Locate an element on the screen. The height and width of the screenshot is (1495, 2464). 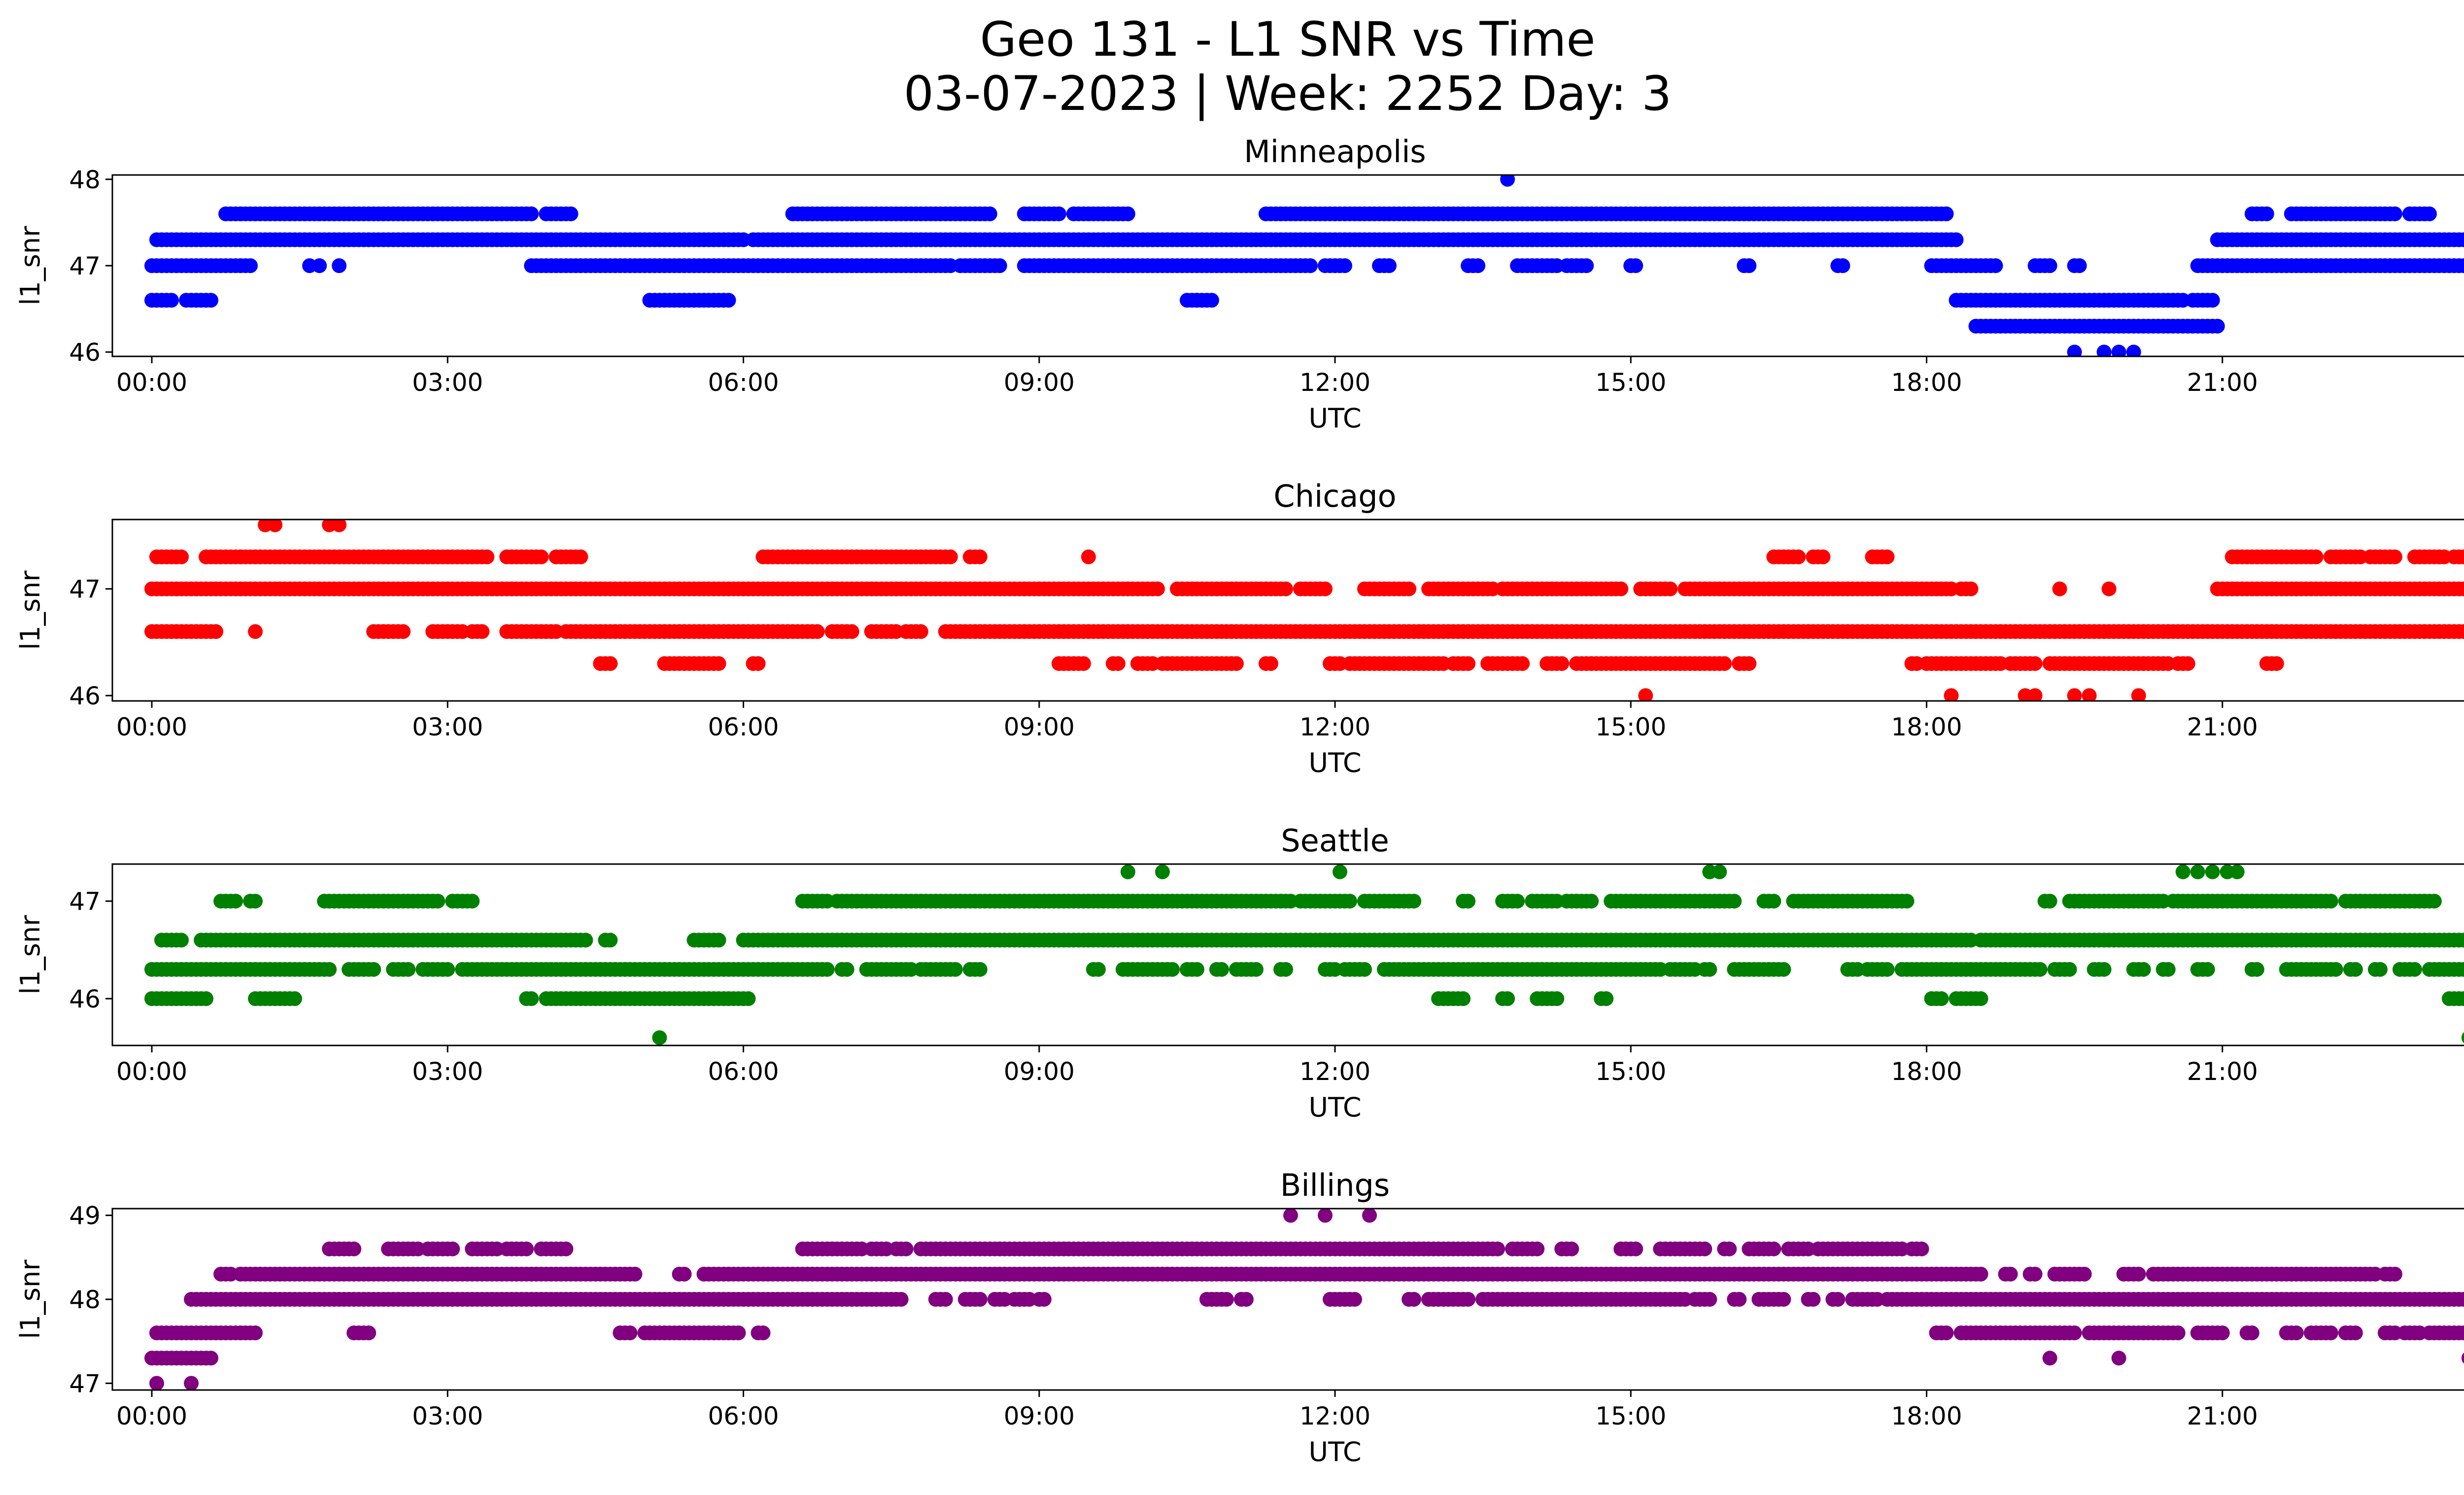
axes-frame is located at coordinates (1287, 954).